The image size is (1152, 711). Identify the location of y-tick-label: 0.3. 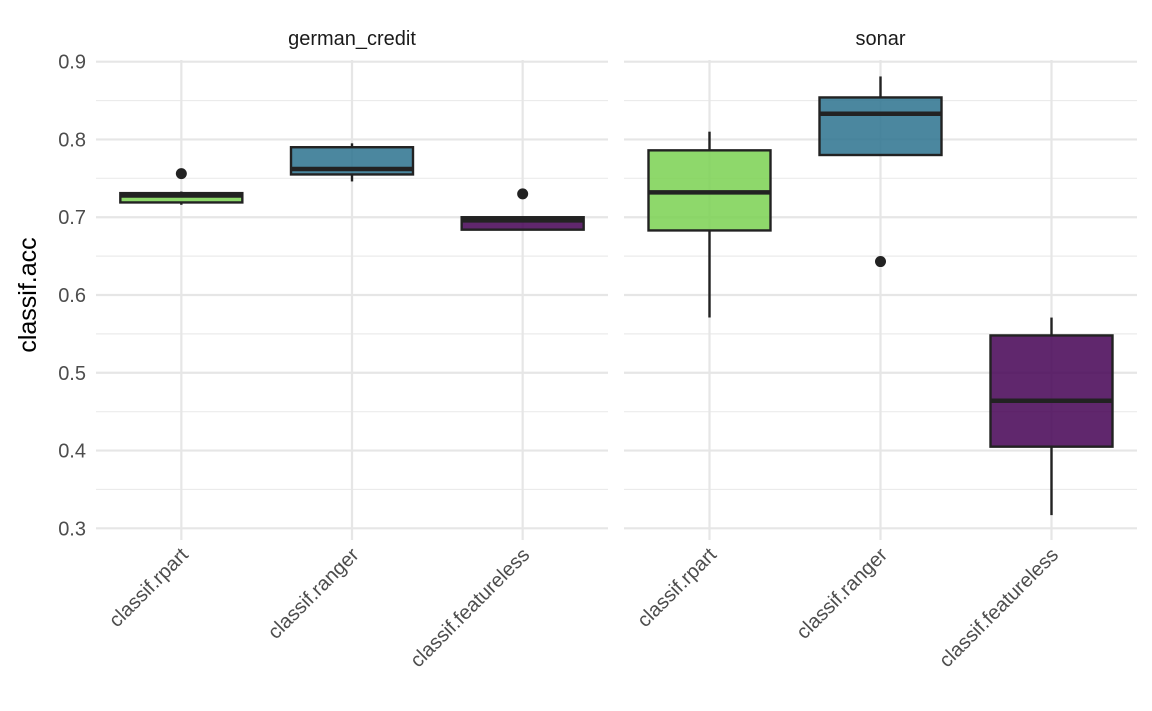
(72, 529).